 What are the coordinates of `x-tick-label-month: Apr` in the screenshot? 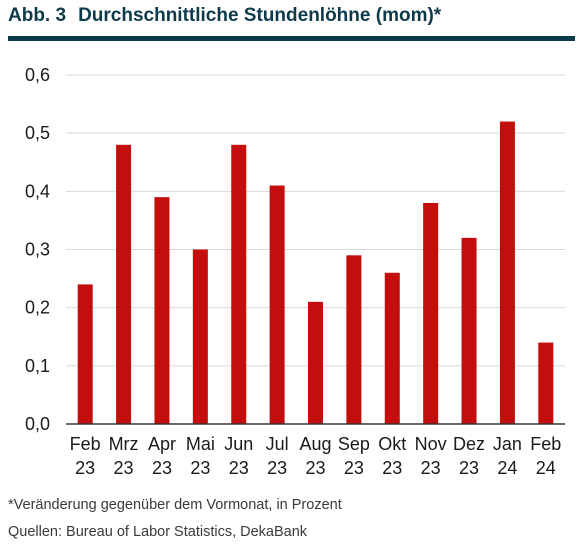 It's located at (162, 444).